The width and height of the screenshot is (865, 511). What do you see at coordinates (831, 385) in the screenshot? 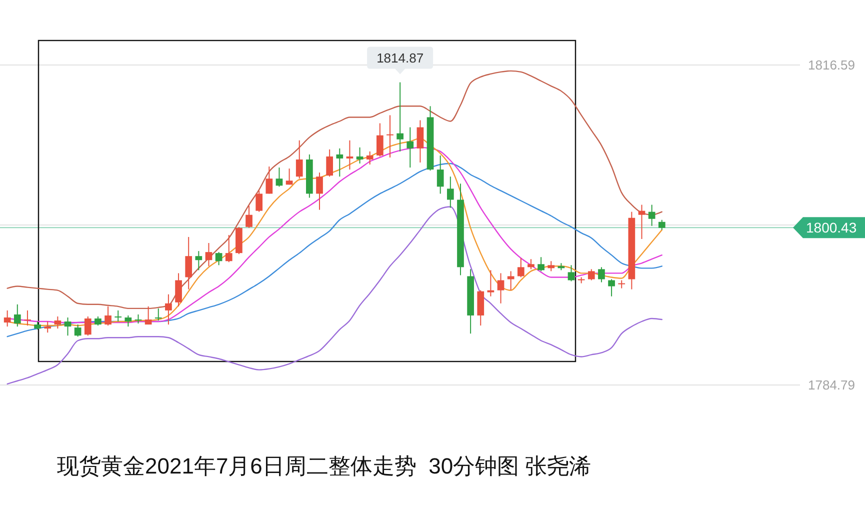
I see `y-tick-label: 1784.79` at bounding box center [831, 385].